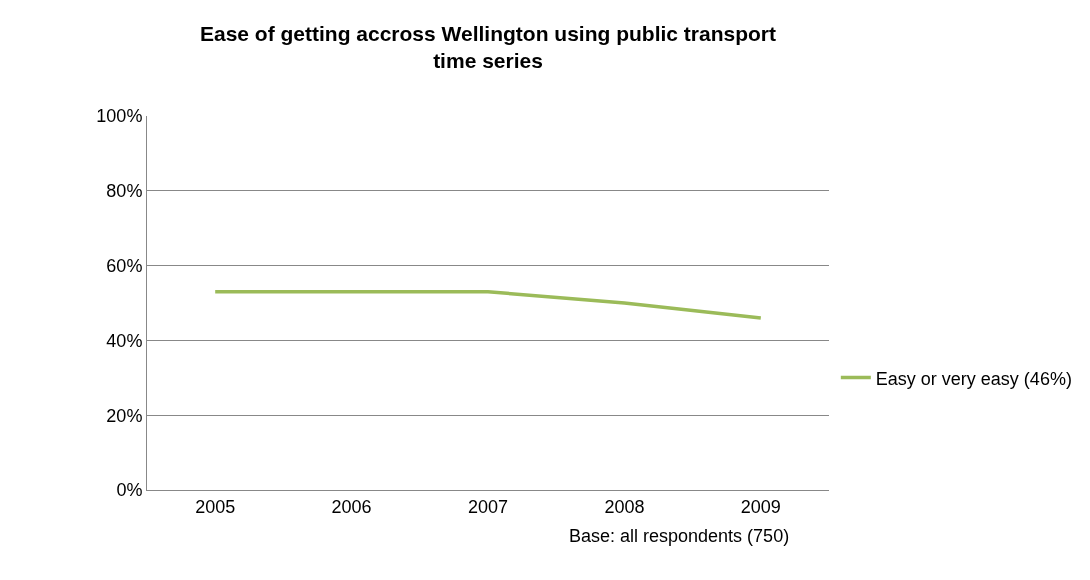  What do you see at coordinates (679, 536) in the screenshot?
I see `text: Base: all respondents (750)` at bounding box center [679, 536].